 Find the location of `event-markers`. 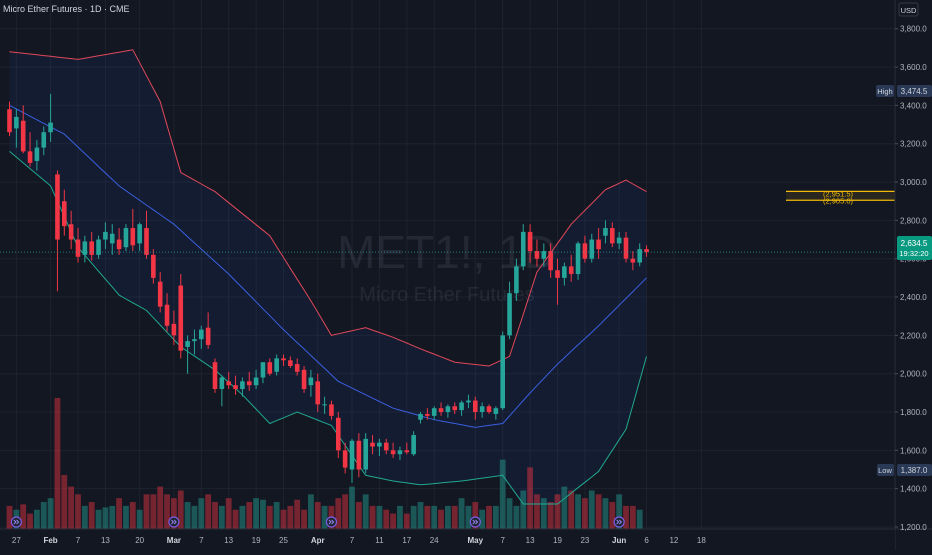

event-markers is located at coordinates (317, 522).